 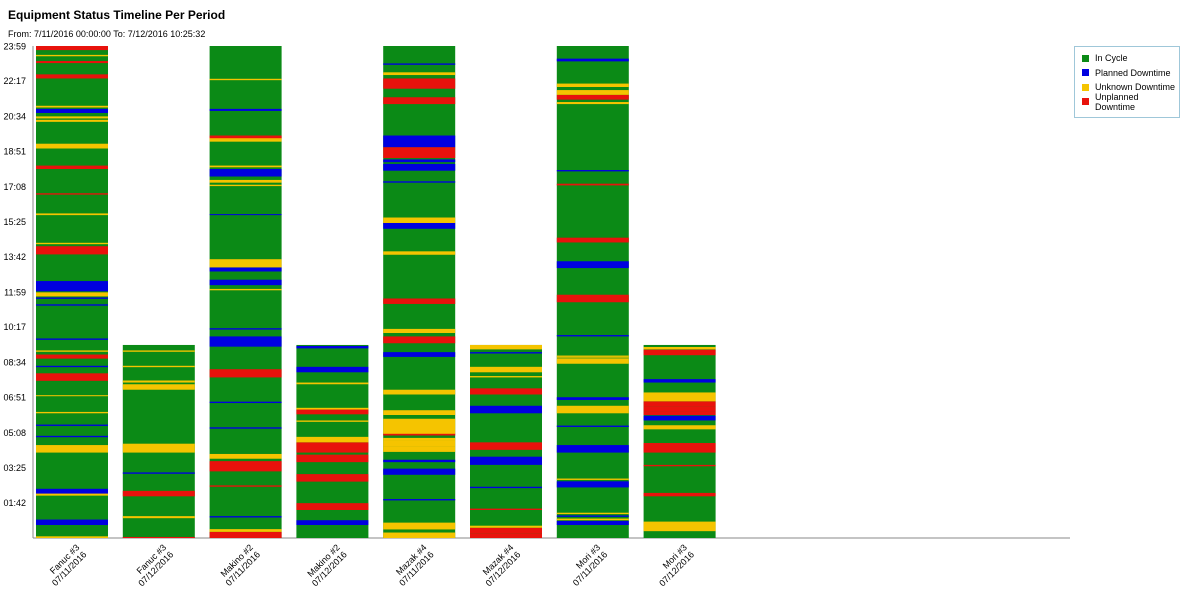 What do you see at coordinates (14, 152) in the screenshot?
I see `y-tick-label: 18:51` at bounding box center [14, 152].